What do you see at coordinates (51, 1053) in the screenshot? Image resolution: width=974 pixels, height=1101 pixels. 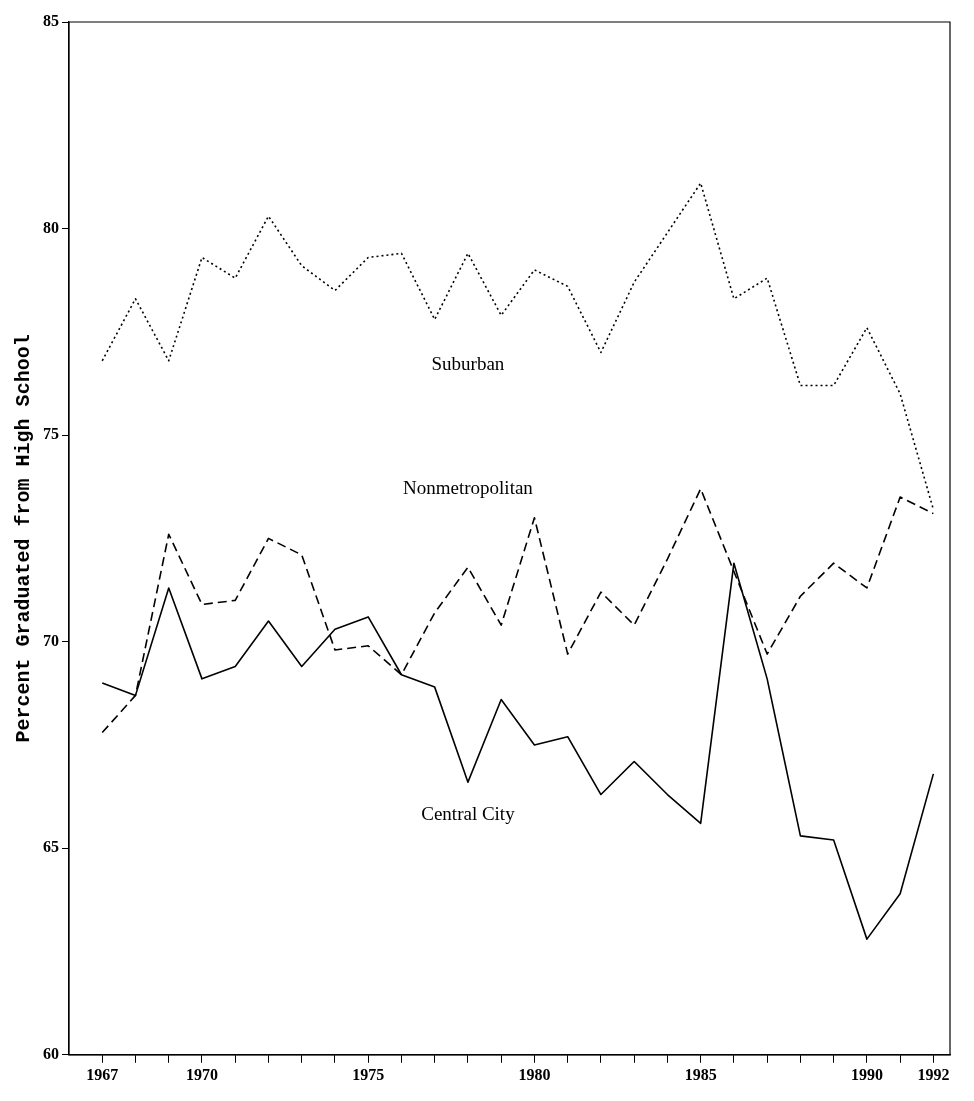 I see `y-tick-label: 60` at bounding box center [51, 1053].